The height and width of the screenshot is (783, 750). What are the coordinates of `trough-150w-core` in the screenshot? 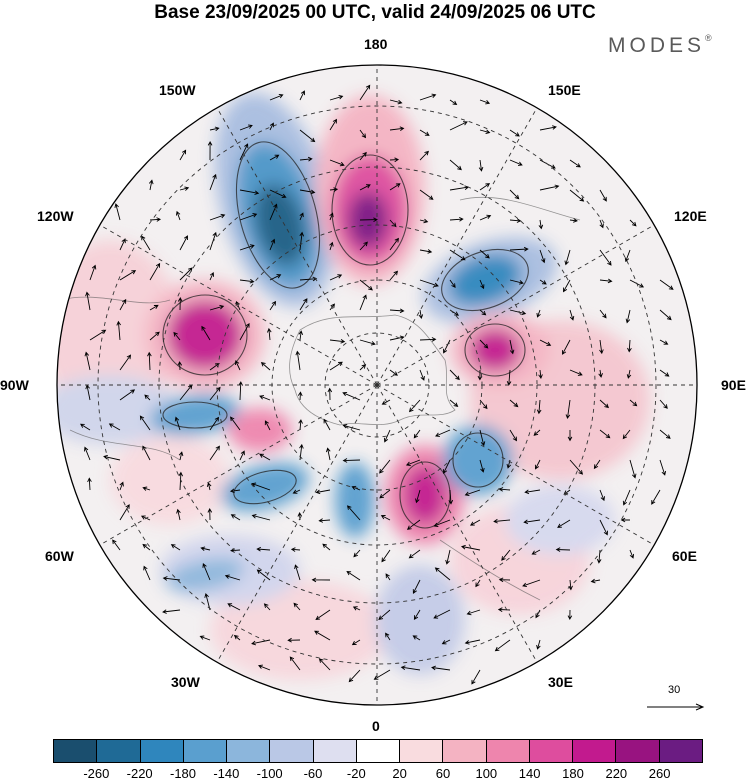 It's located at (280, 225).